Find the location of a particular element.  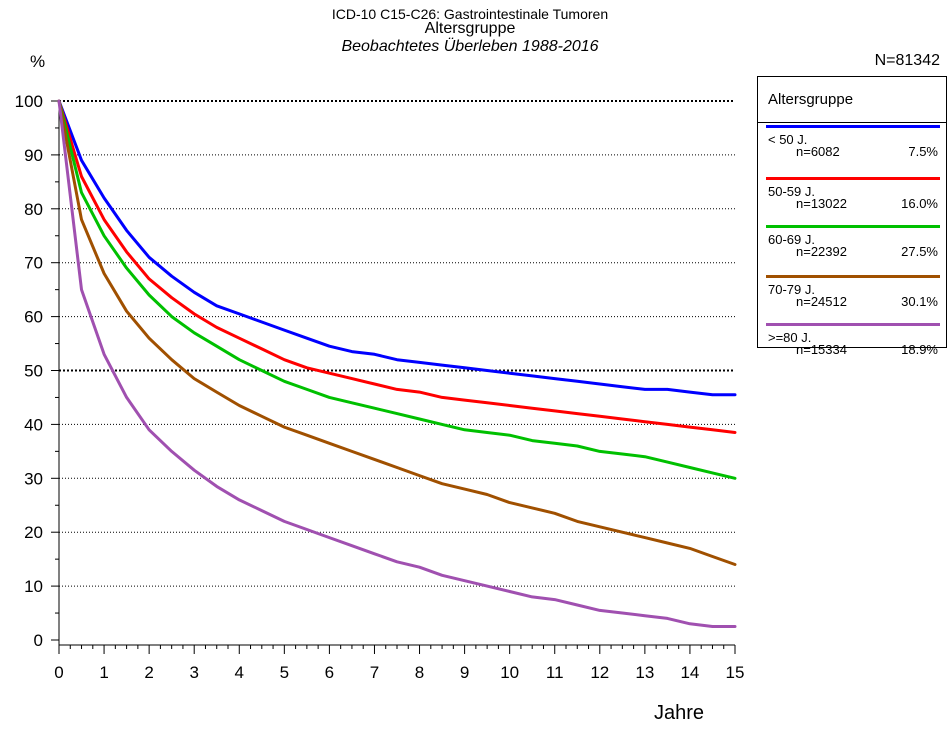

y-tick-label-0: 0 is located at coordinates (38, 640).